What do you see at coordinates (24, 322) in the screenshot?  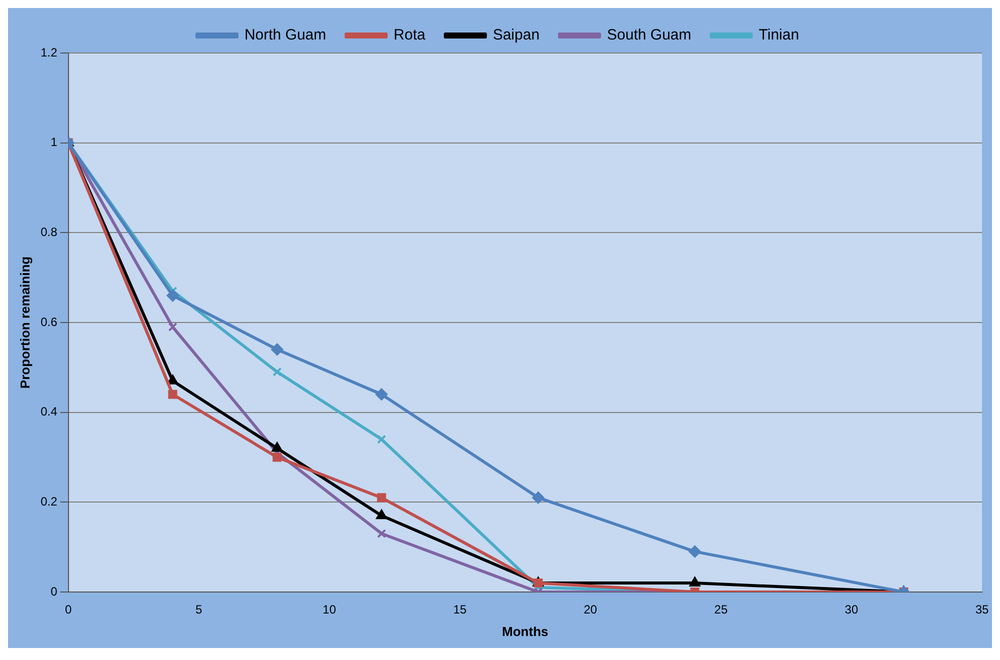 I see `y-axis-title: Proportion remaining` at bounding box center [24, 322].